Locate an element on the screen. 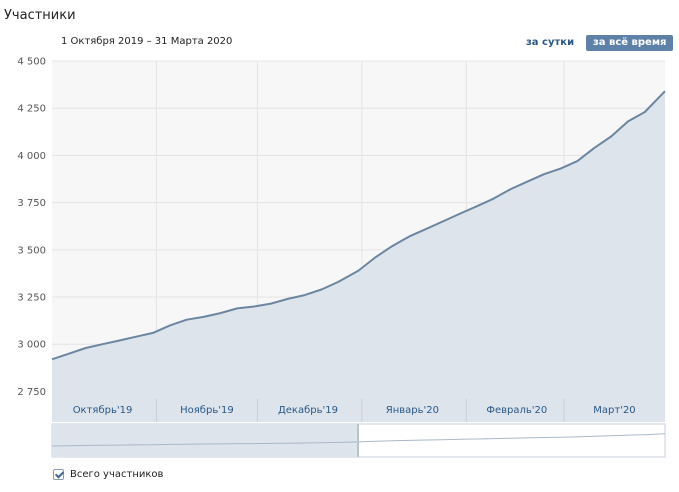  y-tick-label: 3 750 is located at coordinates (31, 203).